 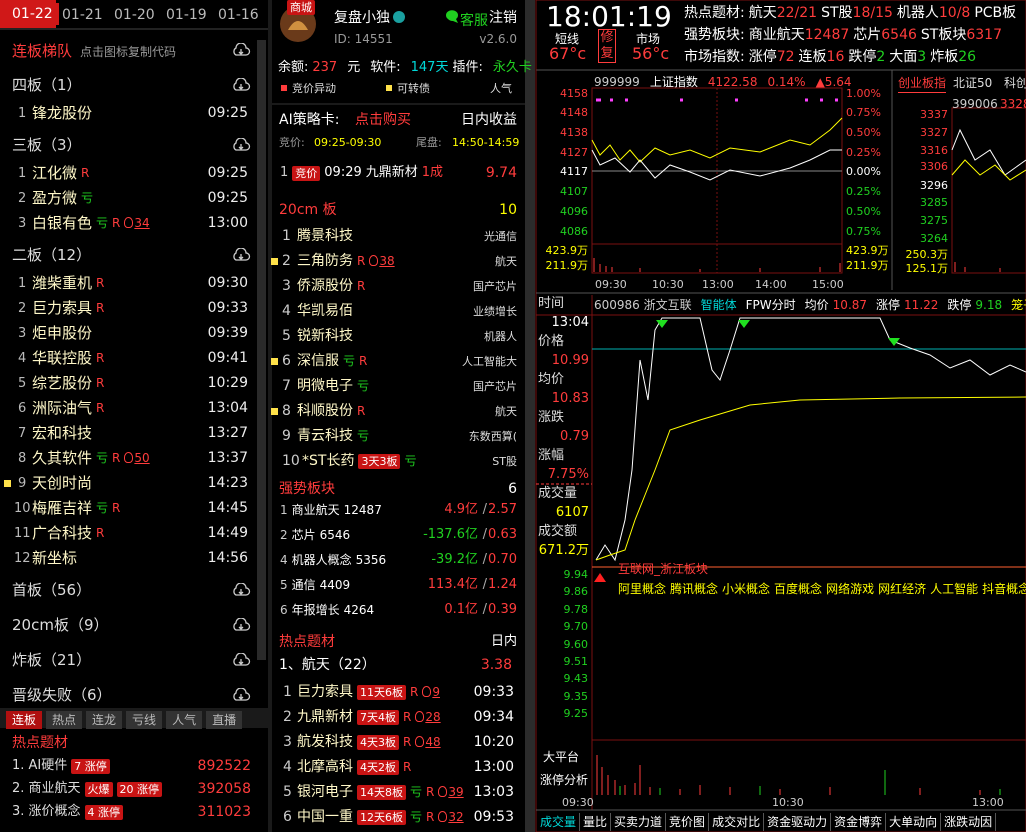 What do you see at coordinates (798, 822) in the screenshot?
I see `tab: 资金驱动力` at bounding box center [798, 822].